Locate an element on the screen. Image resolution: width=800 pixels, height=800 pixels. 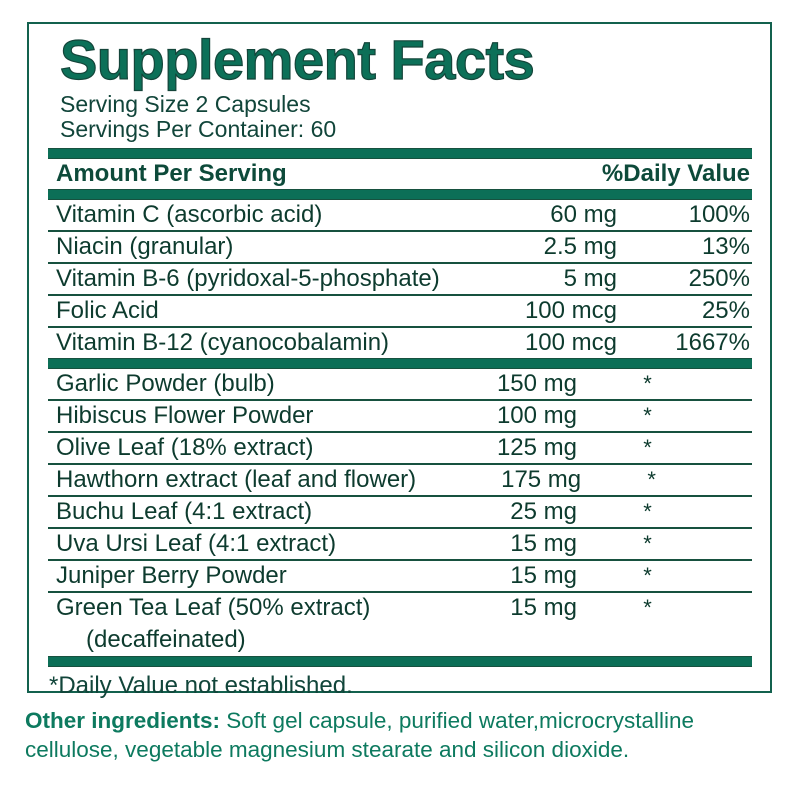
nutrient-name: Vitamin B-6 (pyridoxal-5-phosphate) is located at coordinates (248, 278).